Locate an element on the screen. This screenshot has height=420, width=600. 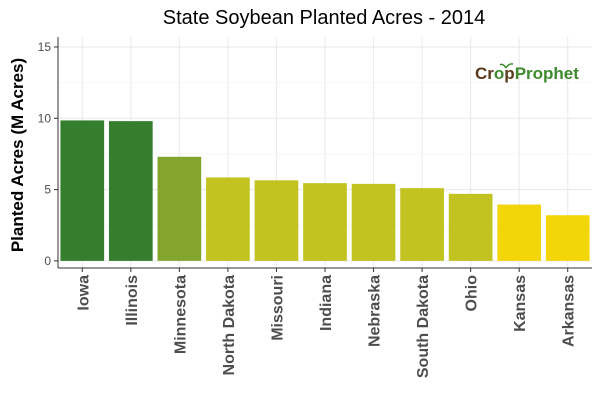
x-tick-label: Ohio is located at coordinates (472, 293).